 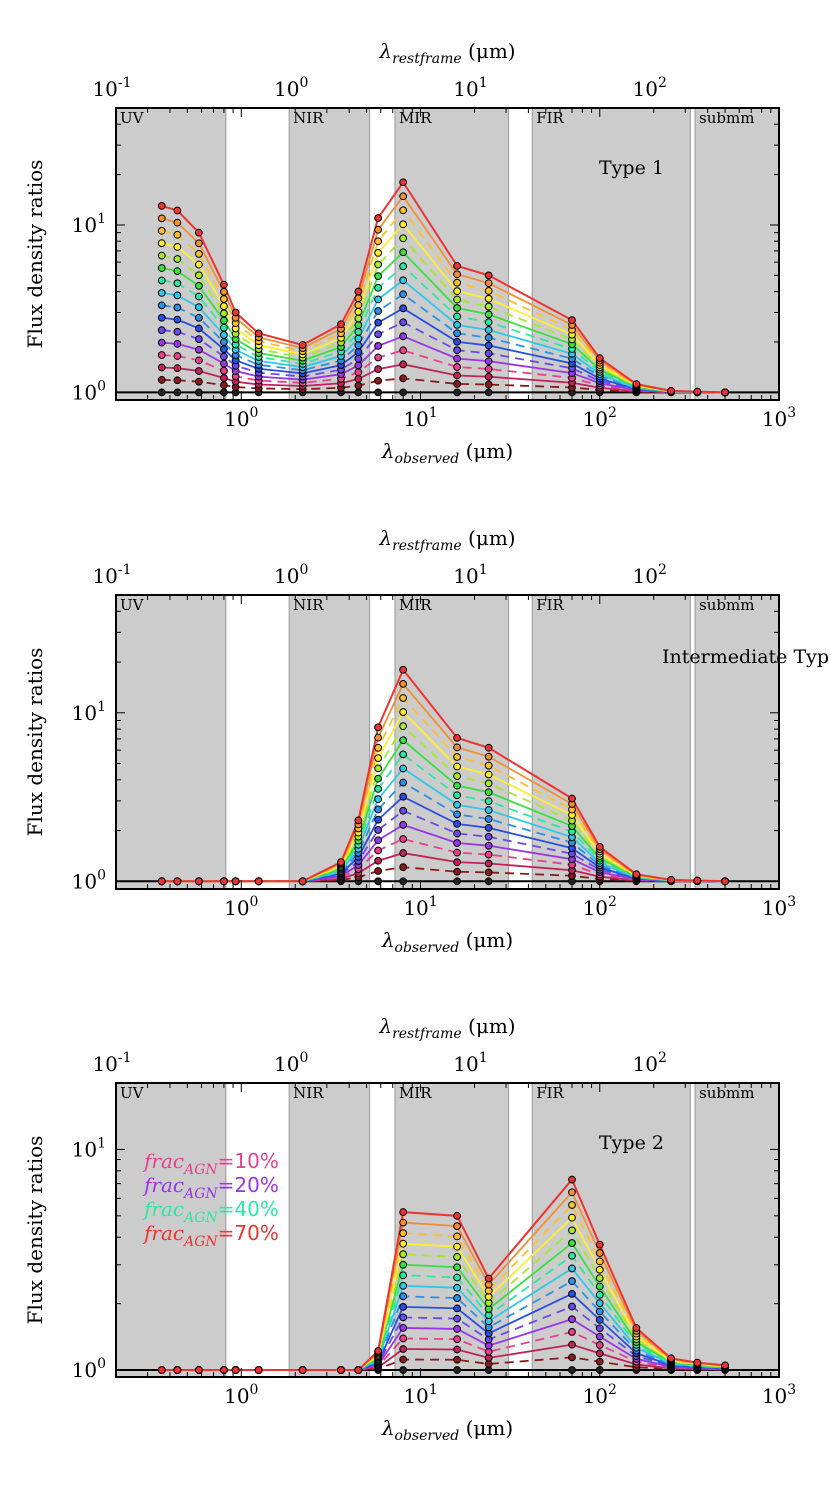 I want to click on tick-label-exponent: 1, so click(x=483, y=1058).